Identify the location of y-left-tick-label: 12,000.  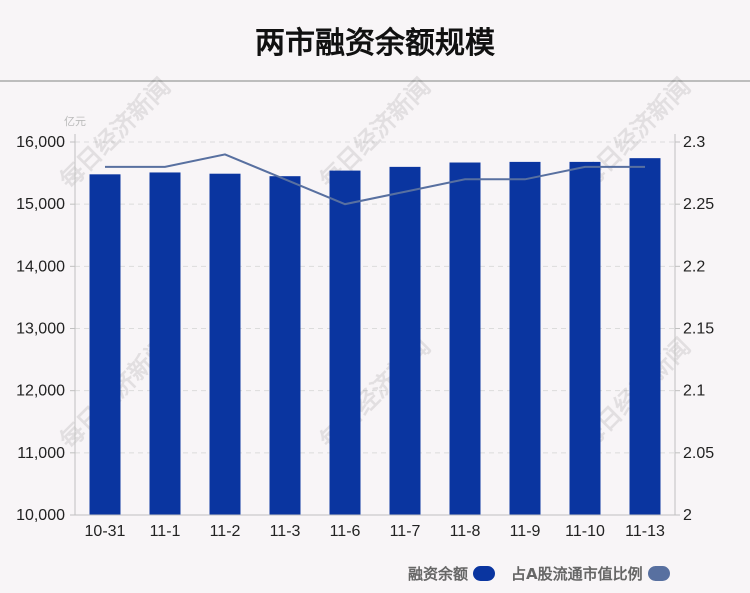
(40, 391).